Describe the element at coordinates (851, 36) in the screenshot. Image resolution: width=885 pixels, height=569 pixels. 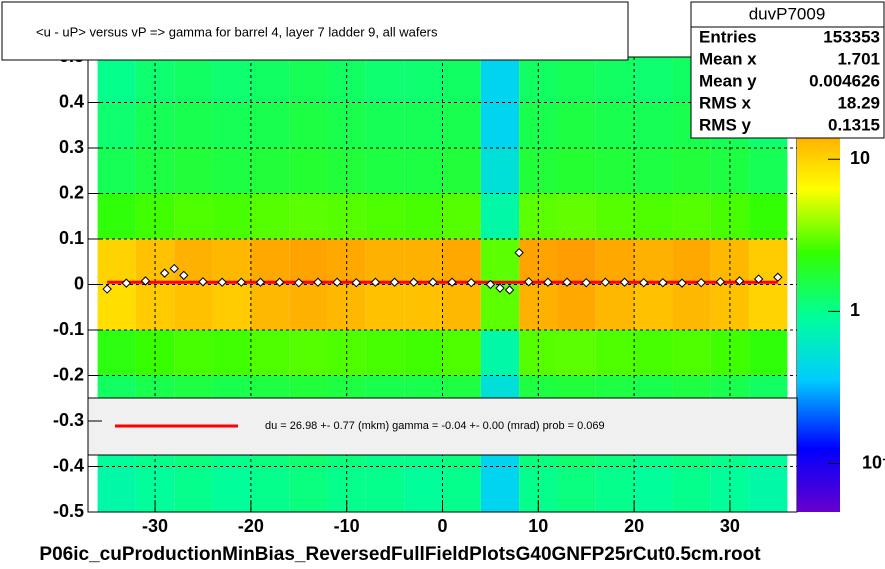
I see `stat-value: 153353` at that location.